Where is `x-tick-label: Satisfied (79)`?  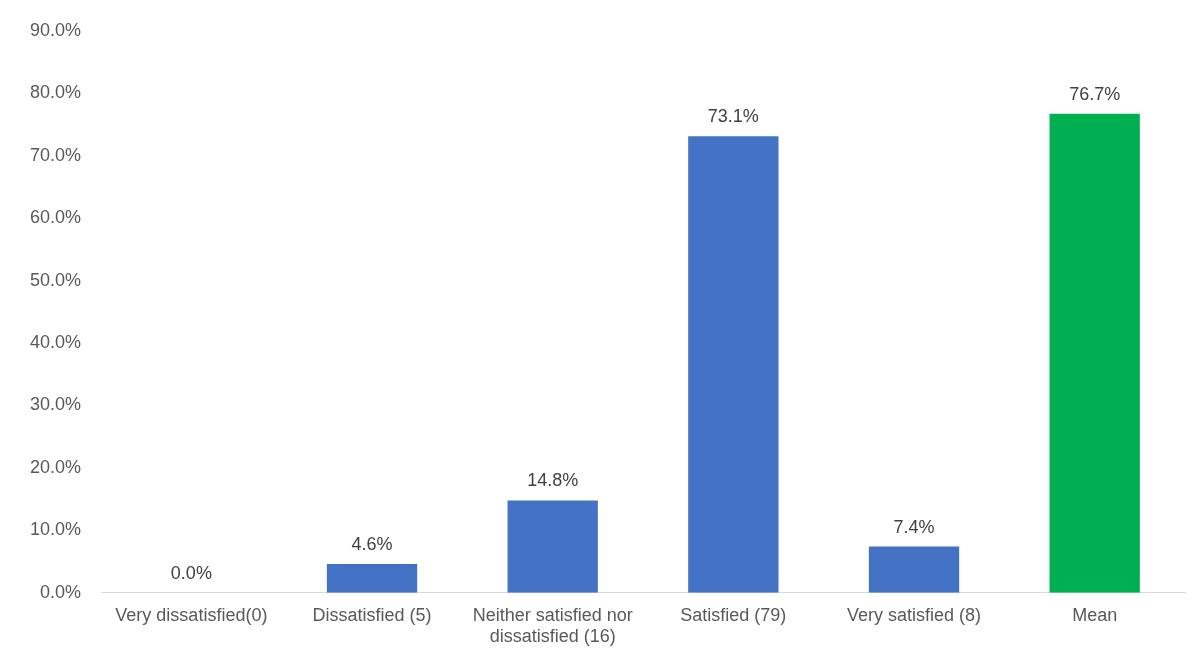 x-tick-label: Satisfied (79) is located at coordinates (733, 614).